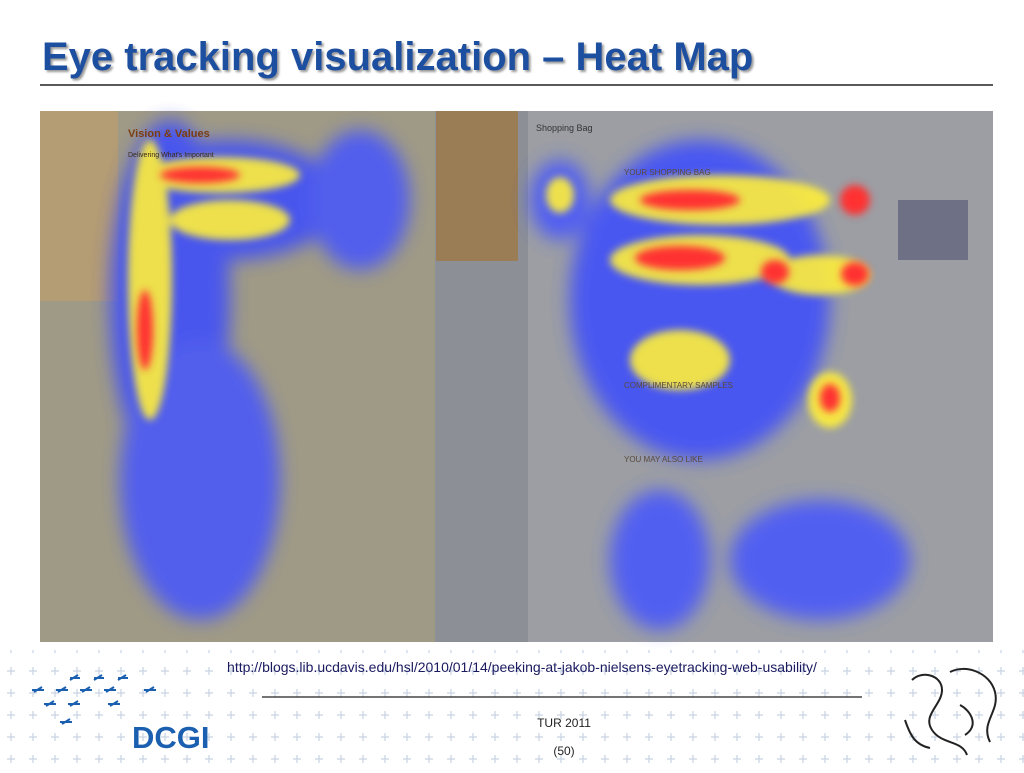 The width and height of the screenshot is (1024, 773). I want to click on logo-crosses, so click(94, 699).